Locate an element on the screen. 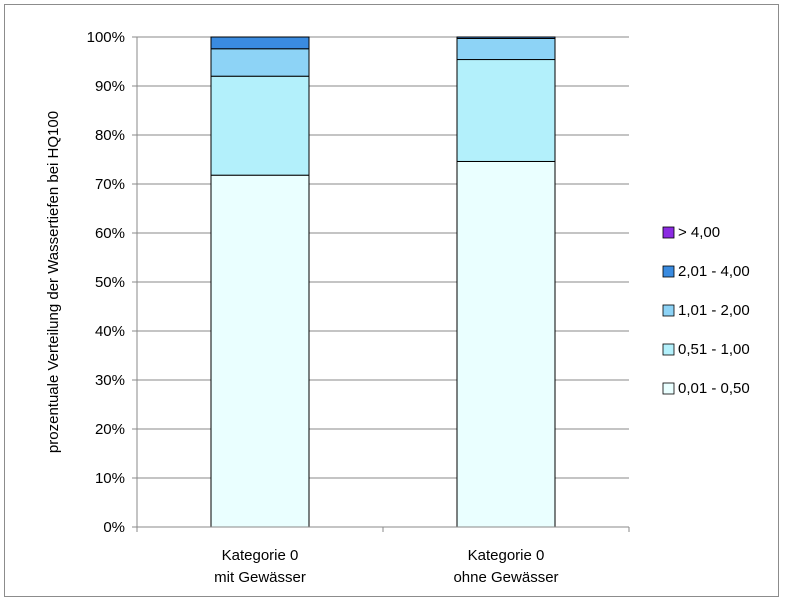 Image resolution: width=785 pixels, height=601 pixels. y-tick-label: 100% is located at coordinates (106, 37).